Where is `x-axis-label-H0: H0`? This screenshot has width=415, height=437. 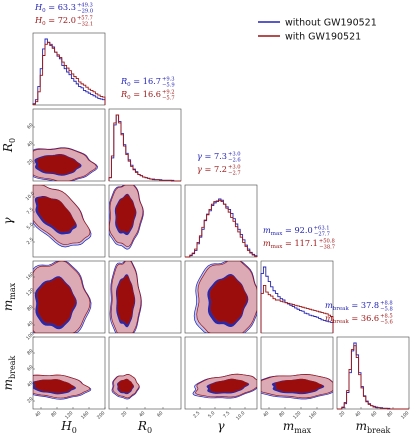 x-axis-label-H0: H0 is located at coordinates (68, 427).